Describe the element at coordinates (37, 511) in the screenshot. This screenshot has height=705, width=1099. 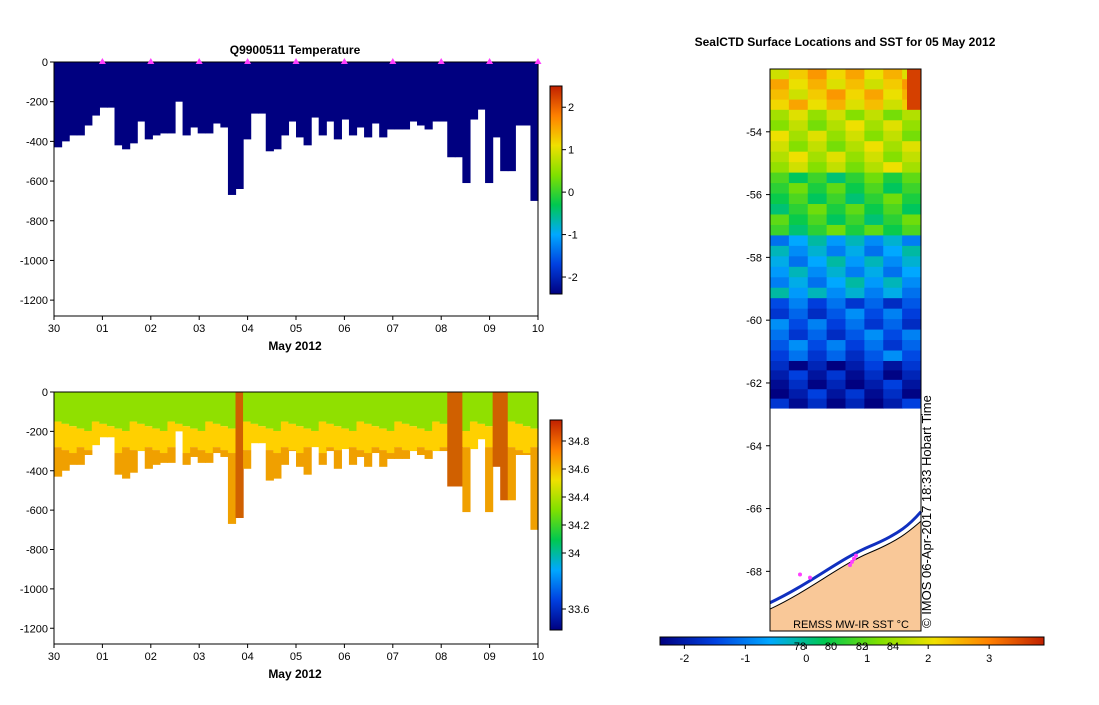
I see `y-tick-label: -600` at that location.